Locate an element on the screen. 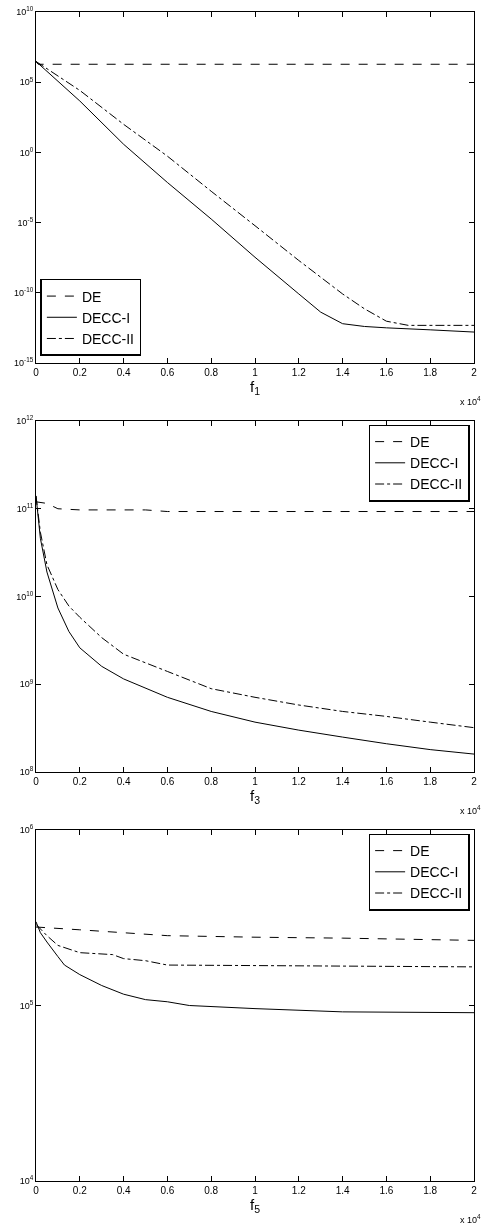 The image size is (482, 1228). y-tick-label: 10$^{9}$ is located at coordinates (26, 683).